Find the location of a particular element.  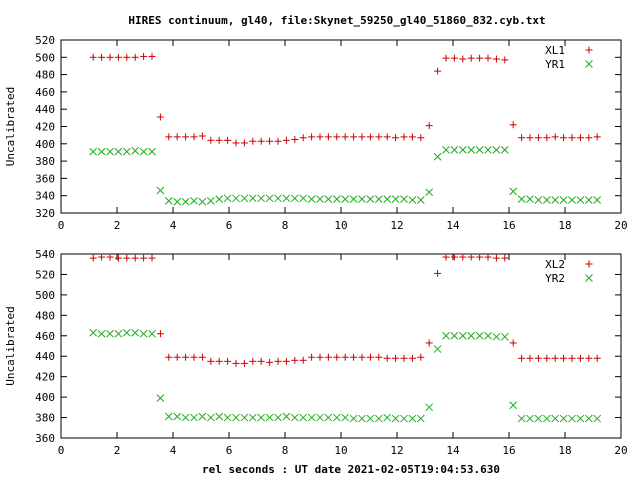

legend-label: YR1 is located at coordinates (555, 64).